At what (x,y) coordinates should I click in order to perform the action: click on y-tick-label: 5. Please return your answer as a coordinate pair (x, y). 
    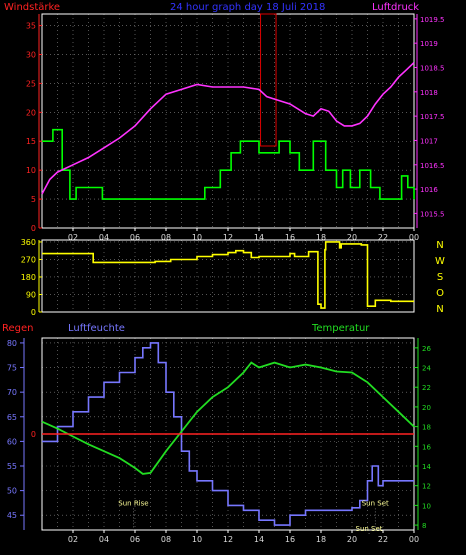
    Looking at the image, I should click on (33, 199).